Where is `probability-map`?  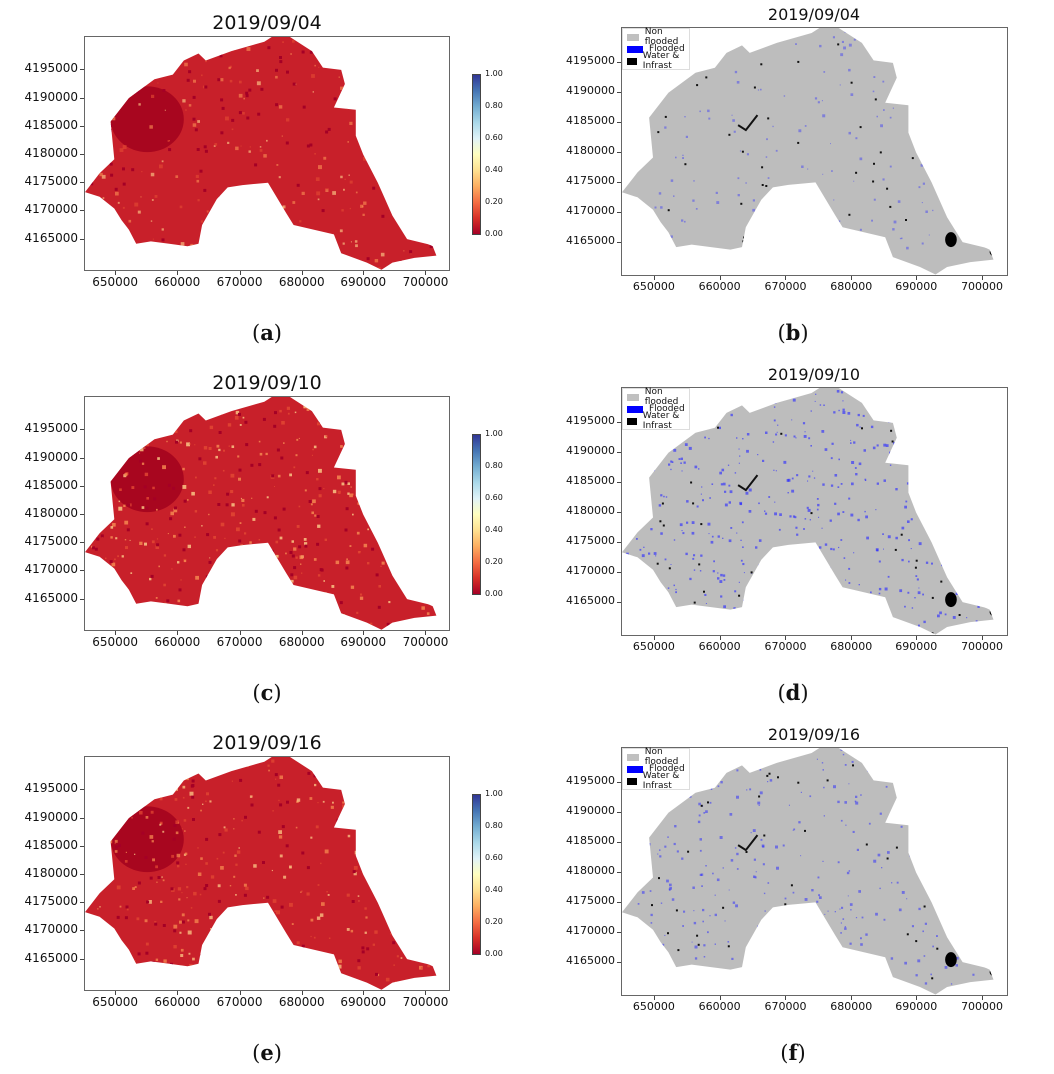
probability-map is located at coordinates (261, 153).